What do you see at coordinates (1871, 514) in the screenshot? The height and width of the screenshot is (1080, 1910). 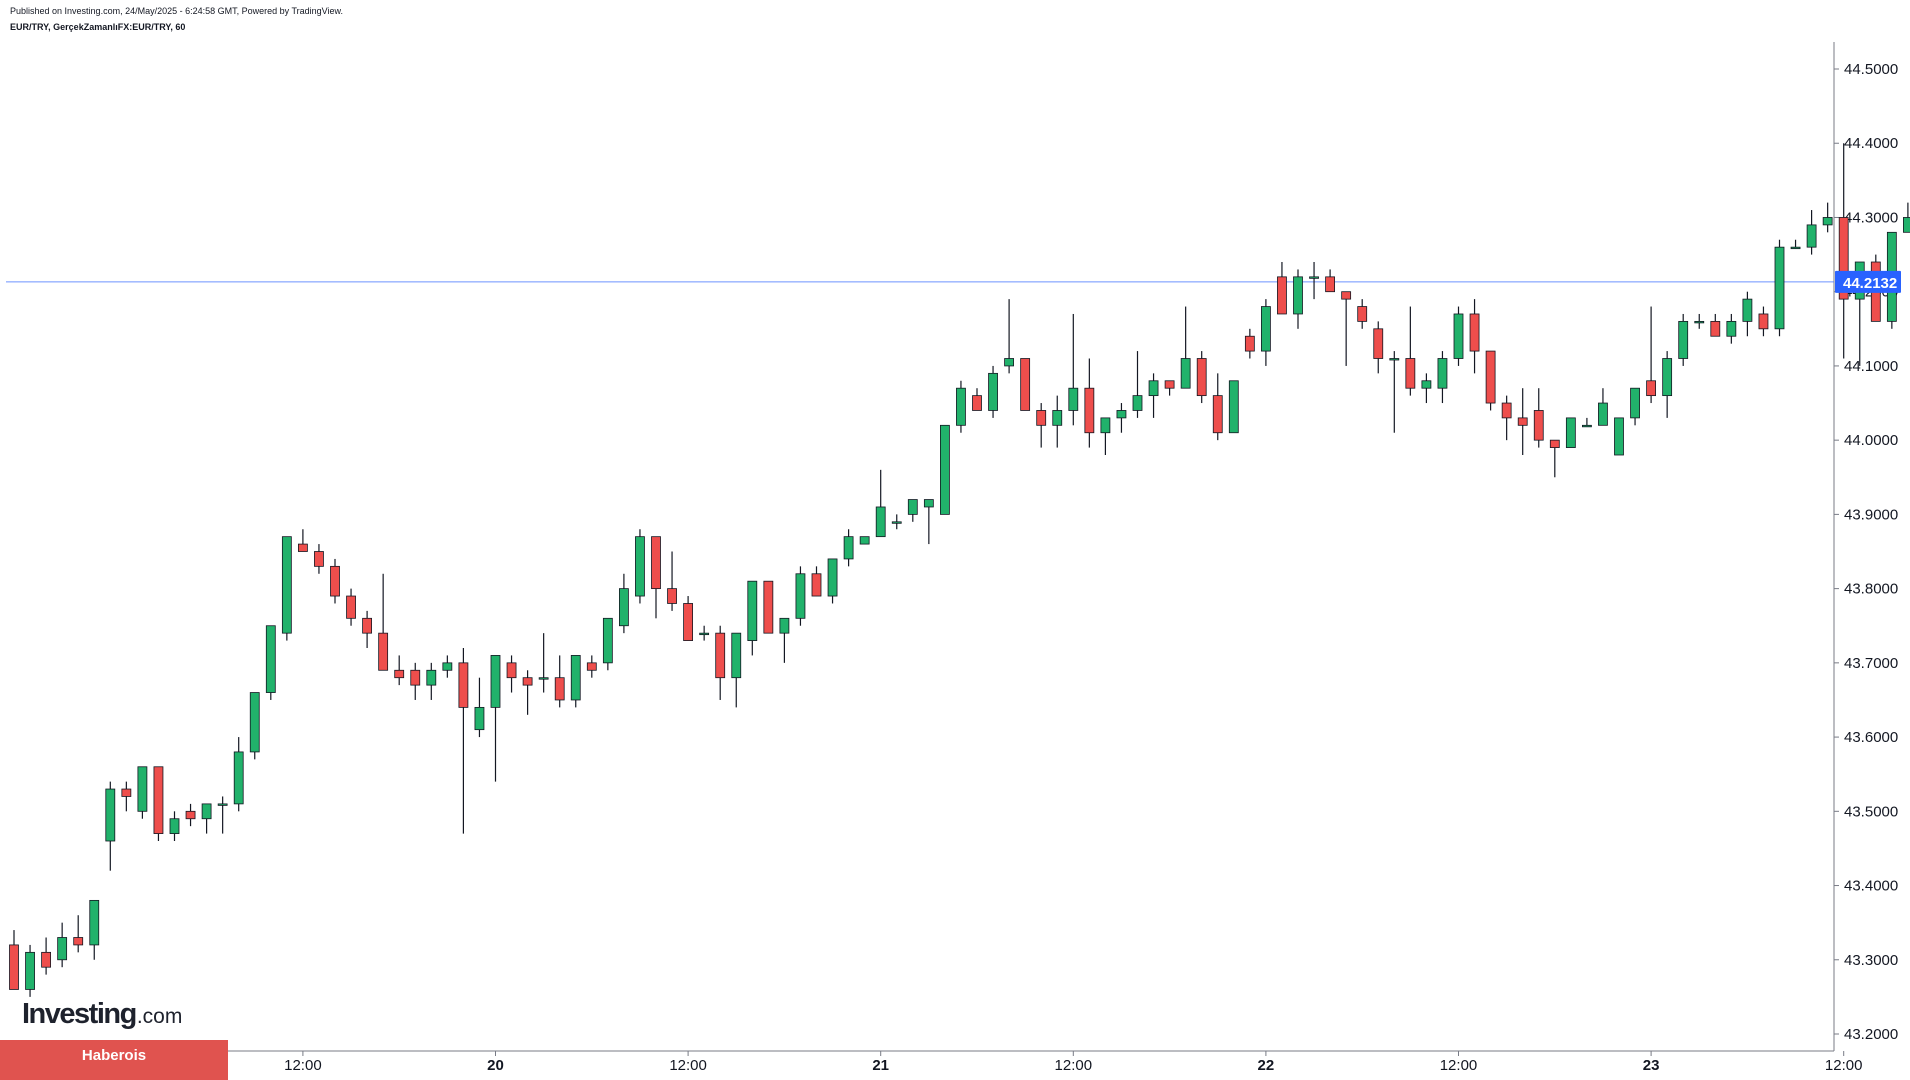 I see `price-tick-label: 43.9000` at bounding box center [1871, 514].